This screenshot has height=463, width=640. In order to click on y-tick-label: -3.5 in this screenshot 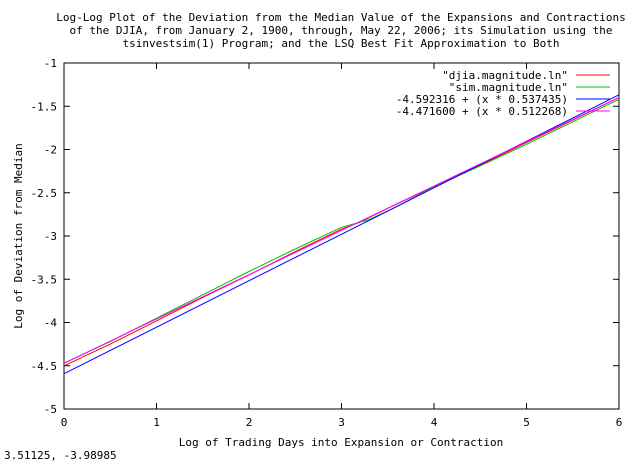, I will do `click(44, 279)`.